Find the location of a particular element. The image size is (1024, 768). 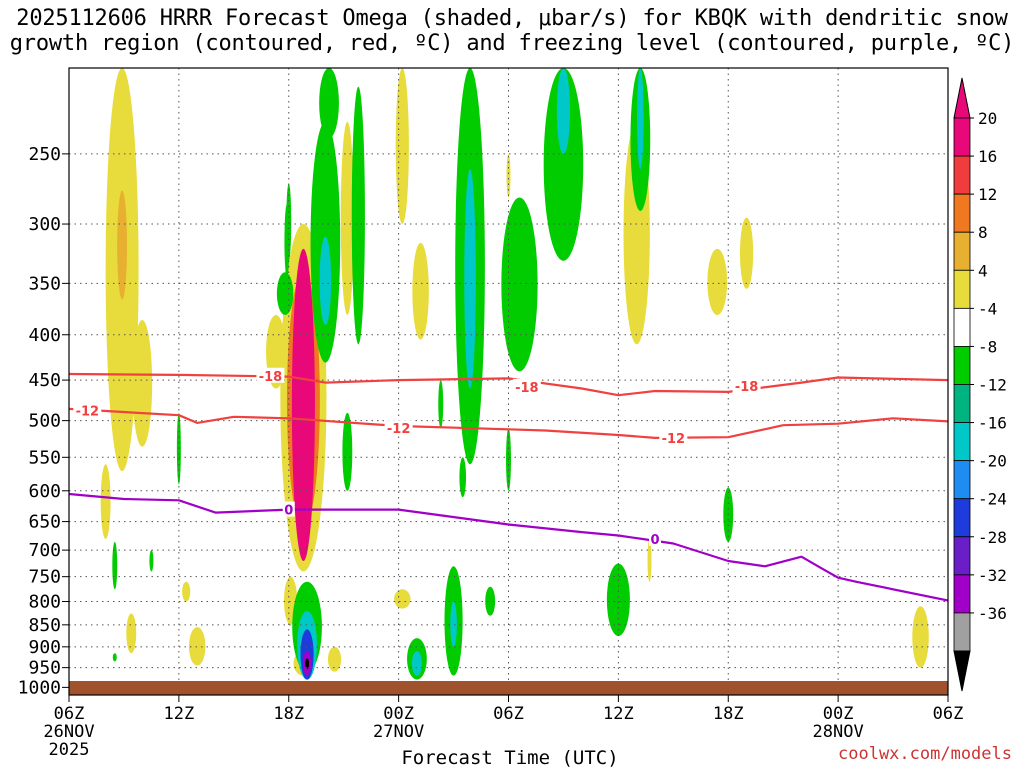

colorbar-label: -16 is located at coordinates (992, 423).